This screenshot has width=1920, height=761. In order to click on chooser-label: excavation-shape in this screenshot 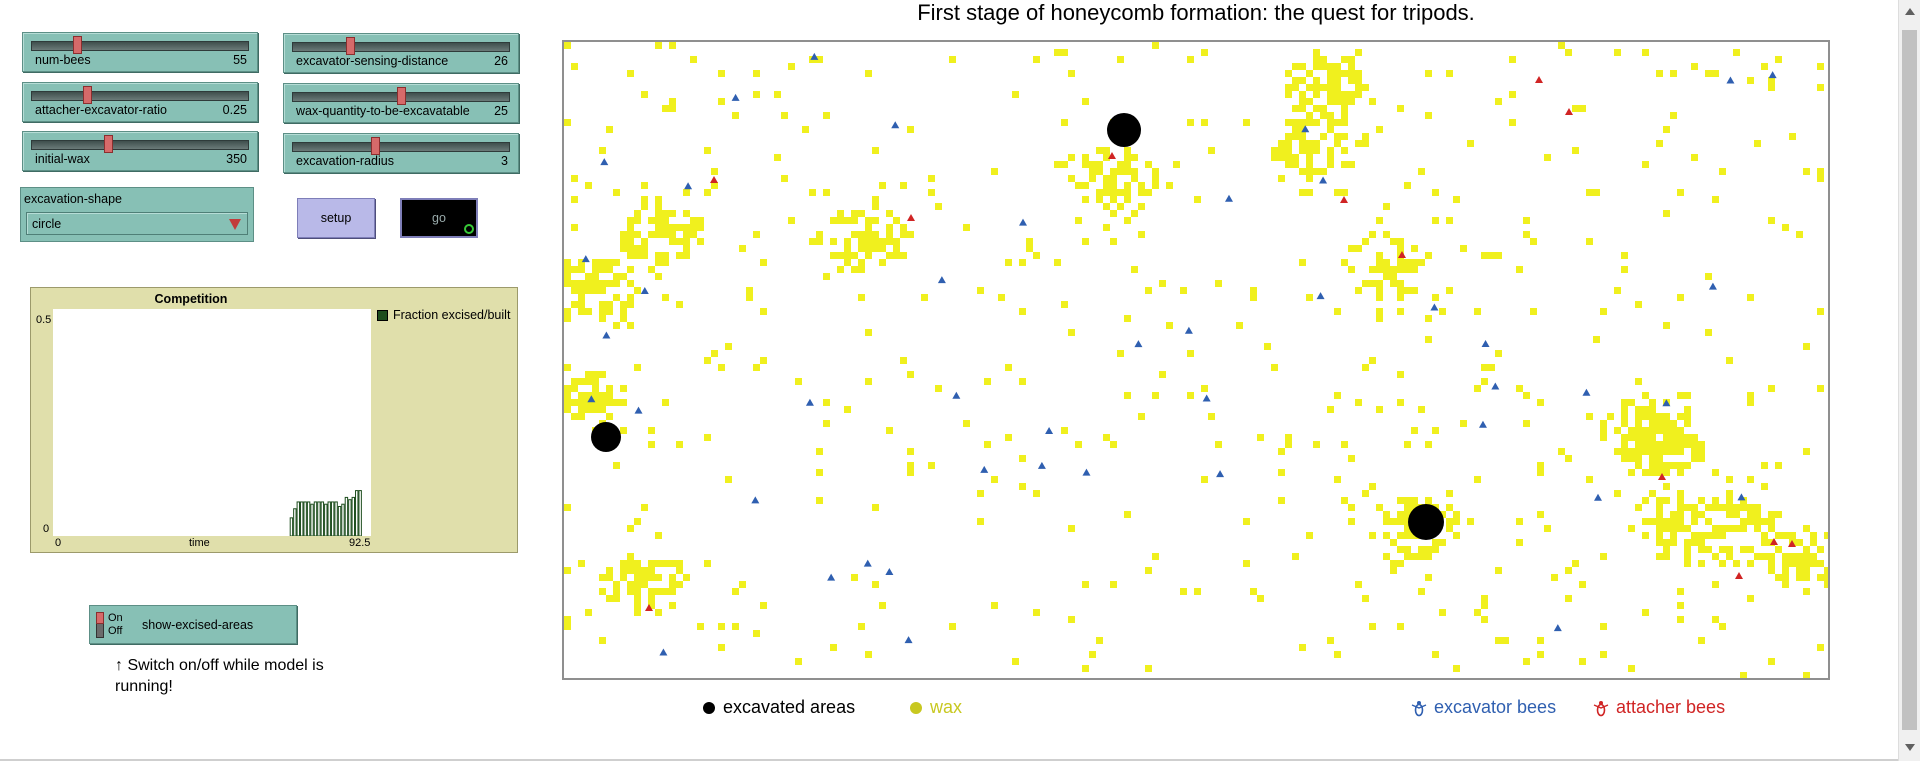, I will do `click(73, 199)`.